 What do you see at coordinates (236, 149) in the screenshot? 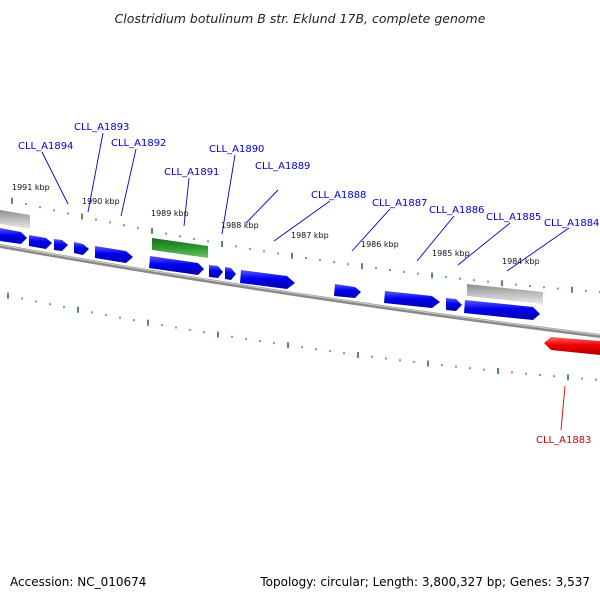
I see `gene-label-cll-a1890: CLL_A1890` at bounding box center [236, 149].